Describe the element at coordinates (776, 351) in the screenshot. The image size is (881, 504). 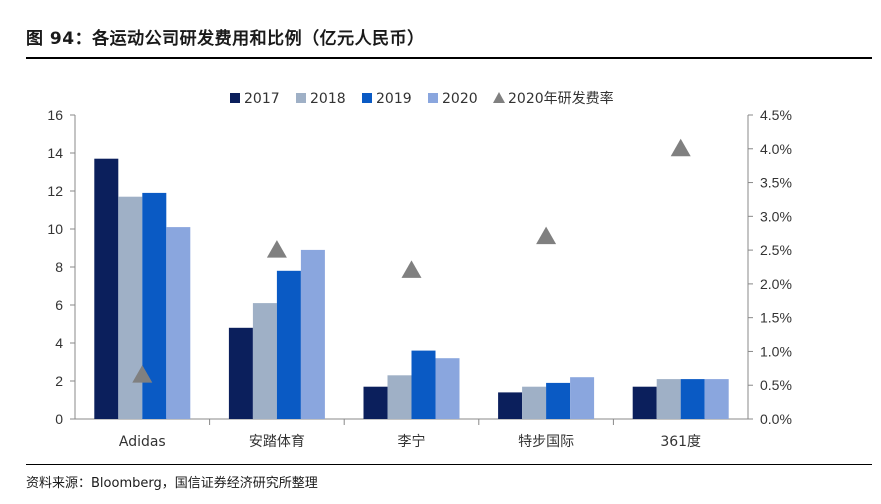
I see `right-tick-label: 1.0%` at that location.